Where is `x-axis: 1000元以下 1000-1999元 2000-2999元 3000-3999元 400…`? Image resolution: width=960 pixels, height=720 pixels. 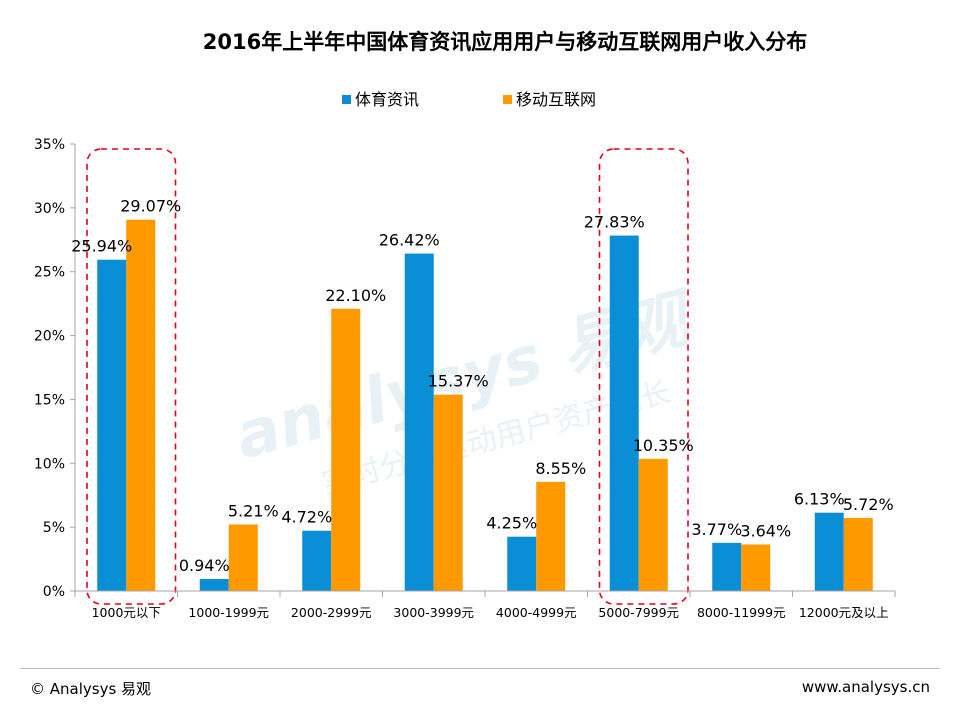
x-axis: 1000元以下 1000-1999元 2000-2999元 3000-3999元 400… is located at coordinates (485, 605).